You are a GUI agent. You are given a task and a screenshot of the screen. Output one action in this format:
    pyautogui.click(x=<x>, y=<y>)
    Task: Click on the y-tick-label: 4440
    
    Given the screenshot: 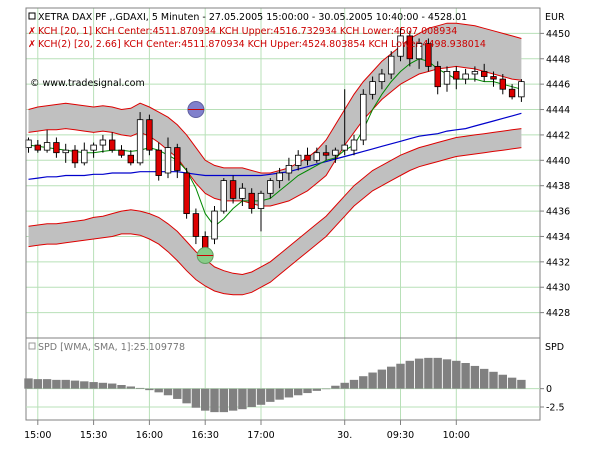 What is the action you would take?
    pyautogui.click(x=558, y=161)
    